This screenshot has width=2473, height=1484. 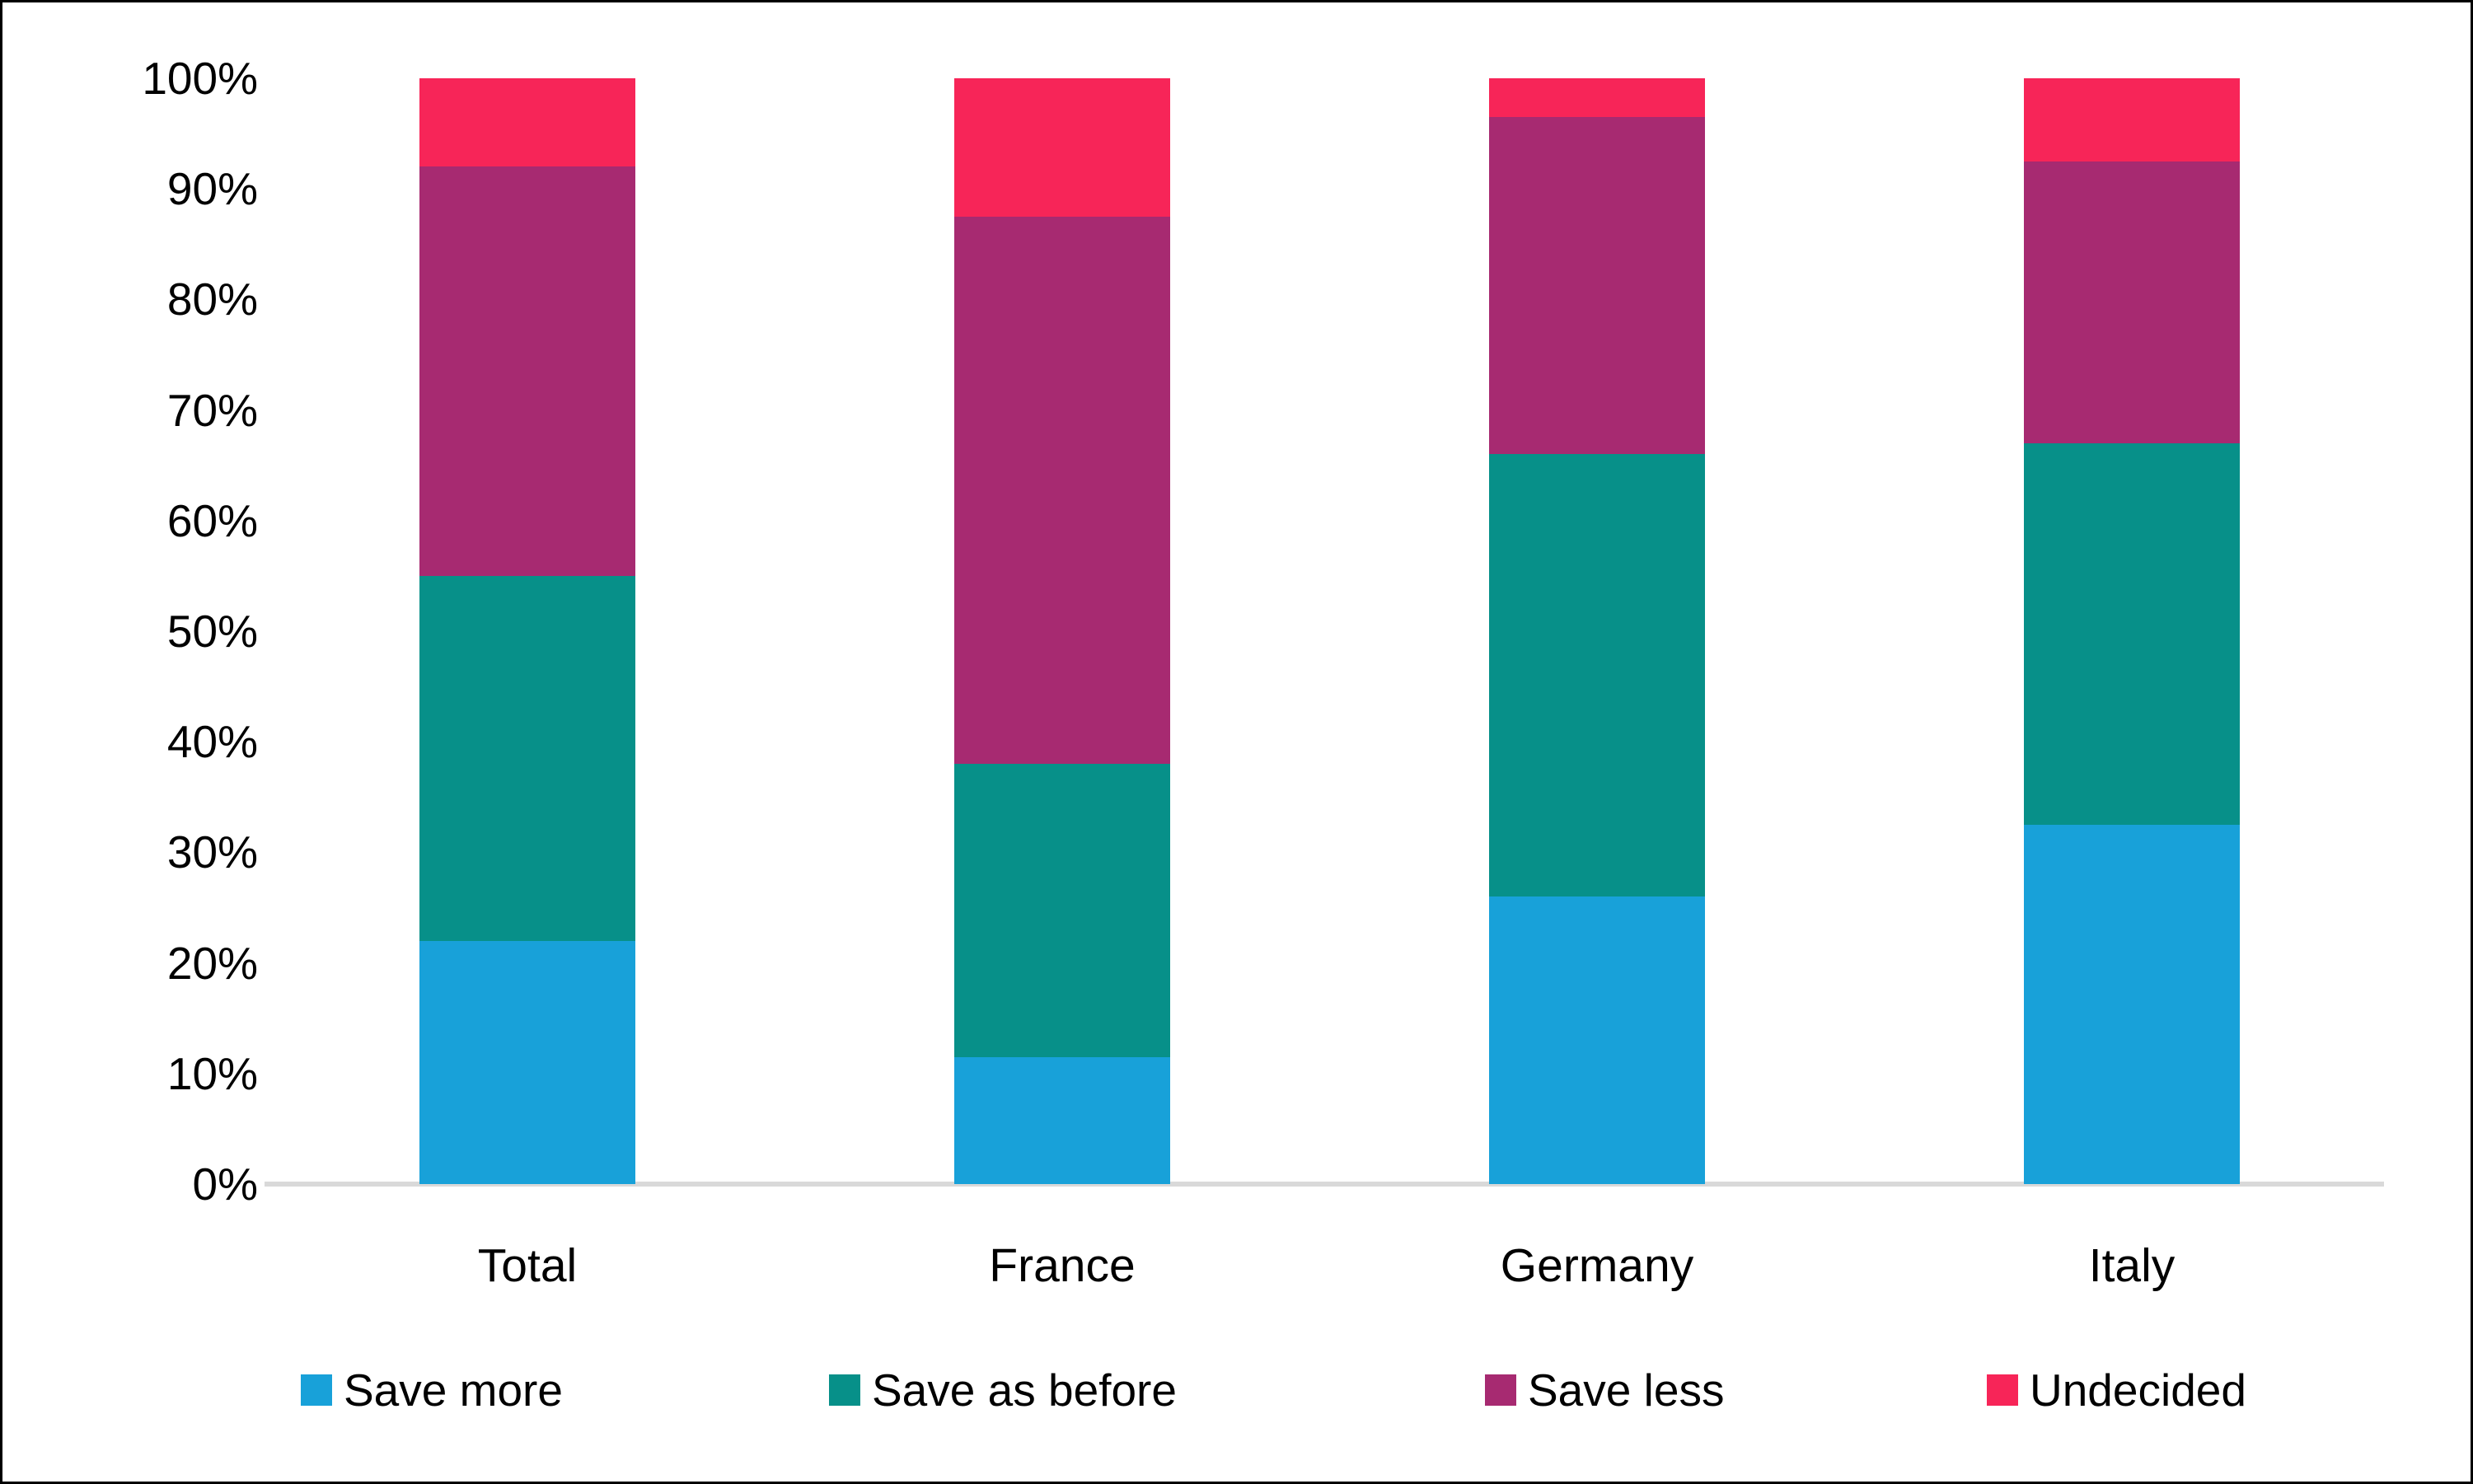 What do you see at coordinates (212, 189) in the screenshot?
I see `y-tick-label: 90%` at bounding box center [212, 189].